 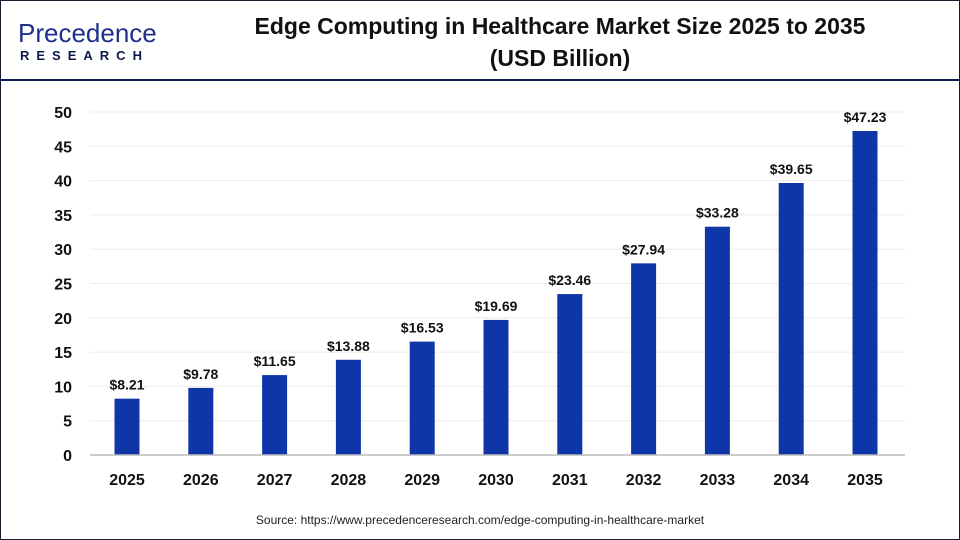 What do you see at coordinates (87, 33) in the screenshot?
I see `logo-top-text: Precedence` at bounding box center [87, 33].